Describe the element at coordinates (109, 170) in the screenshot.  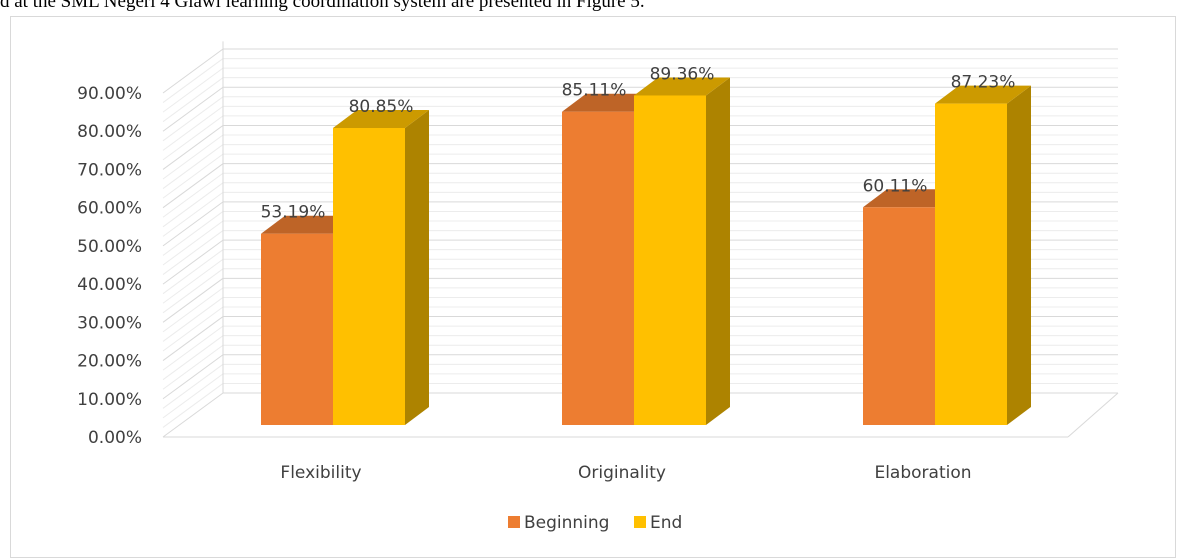
I see `y-tick-label: 70.00%` at that location.